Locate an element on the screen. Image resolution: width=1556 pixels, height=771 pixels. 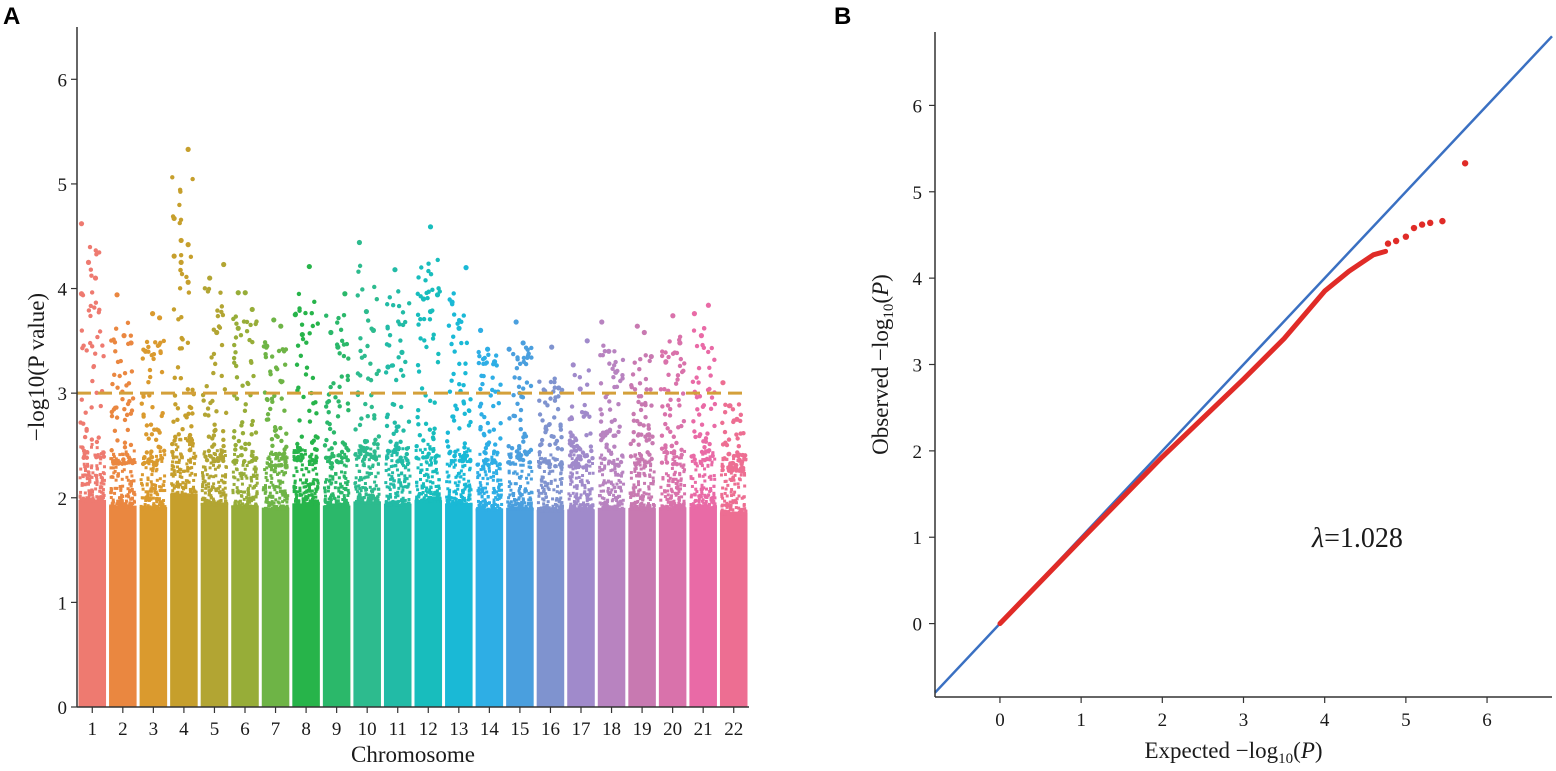
chr-1-top-hit is located at coordinates (88, 262).